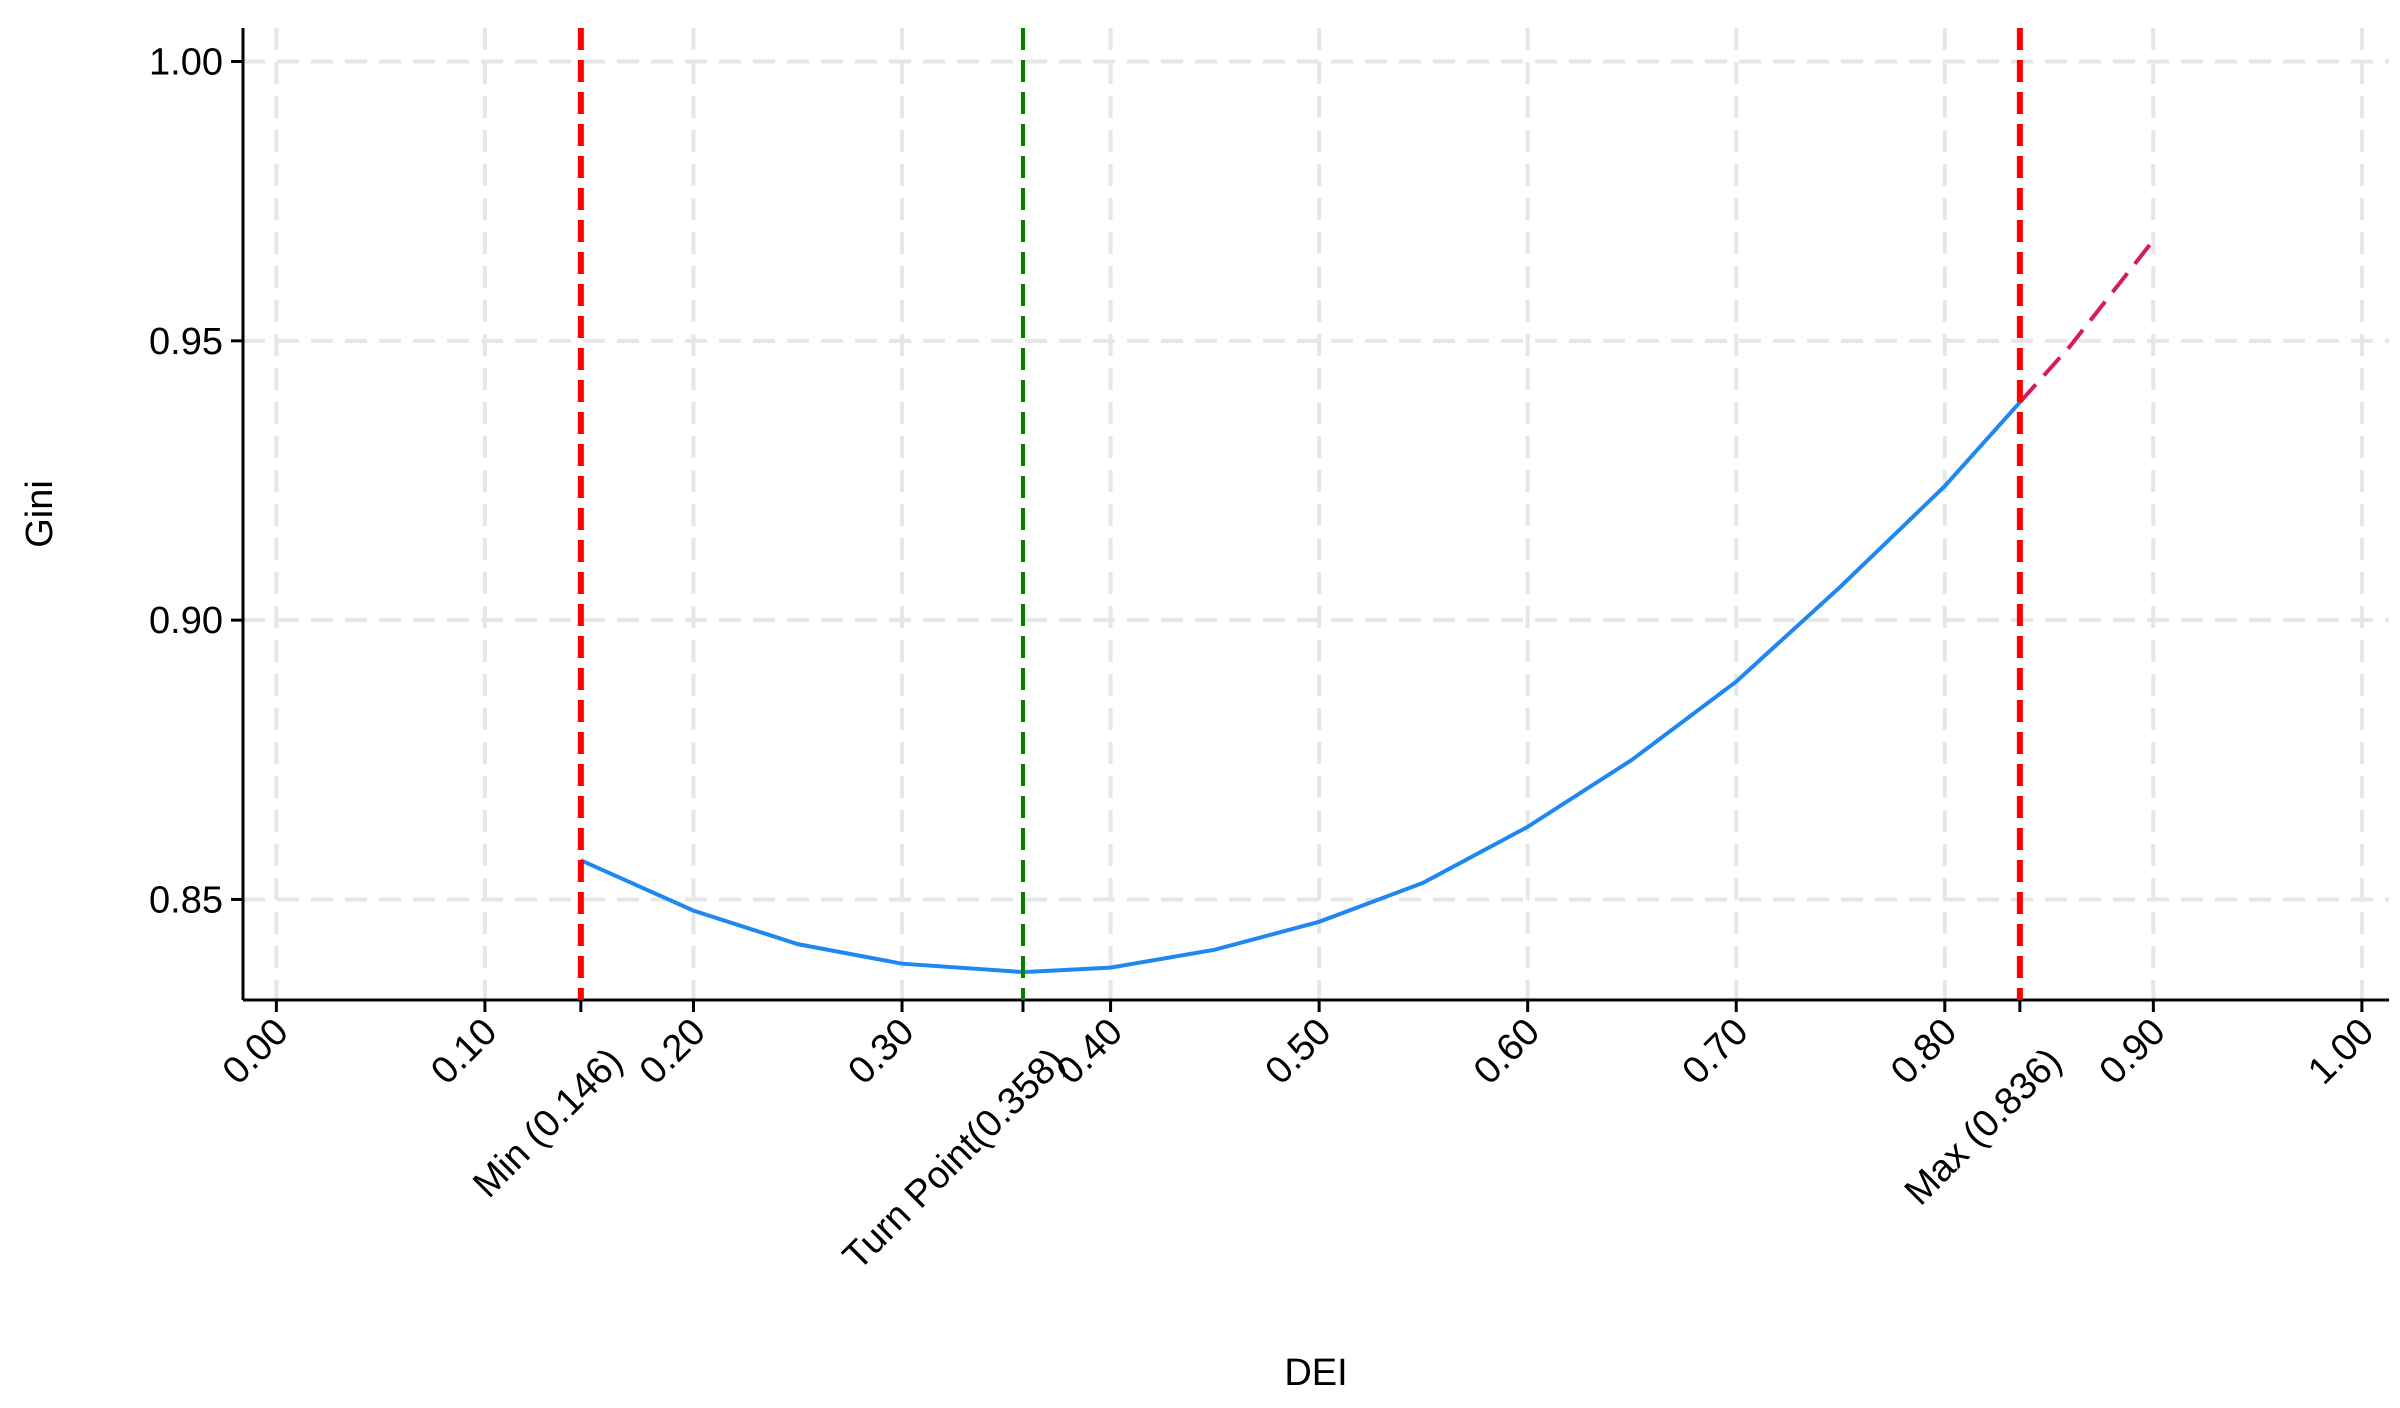 This screenshot has height=1408, width=2400. I want to click on y-tick-label: 1.00, so click(186, 63).